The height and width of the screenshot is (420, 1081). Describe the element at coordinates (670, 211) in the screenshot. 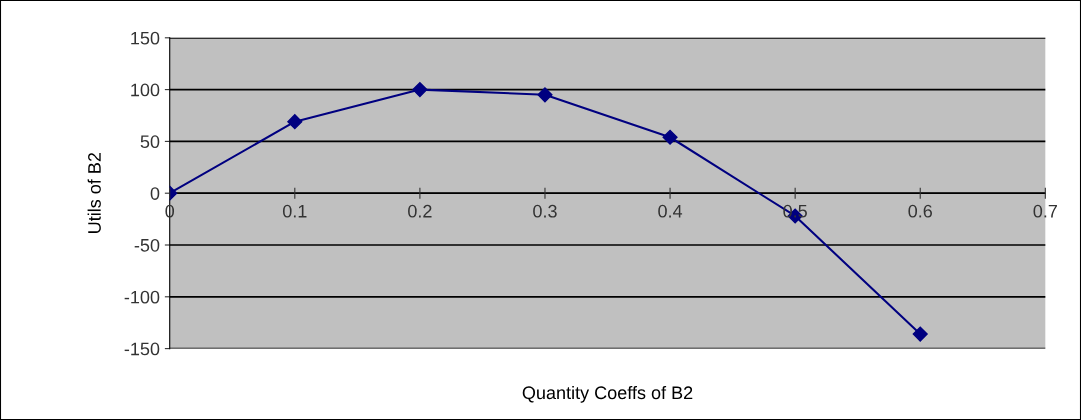

I see `x-tick-label: 0.4` at that location.